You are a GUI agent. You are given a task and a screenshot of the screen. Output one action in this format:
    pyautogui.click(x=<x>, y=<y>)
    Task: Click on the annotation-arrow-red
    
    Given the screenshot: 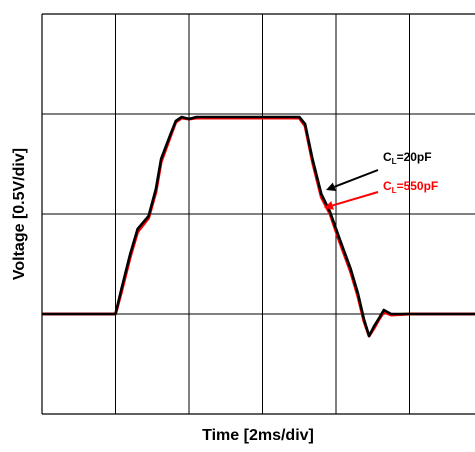 What is the action you would take?
    pyautogui.click(x=355, y=199)
    